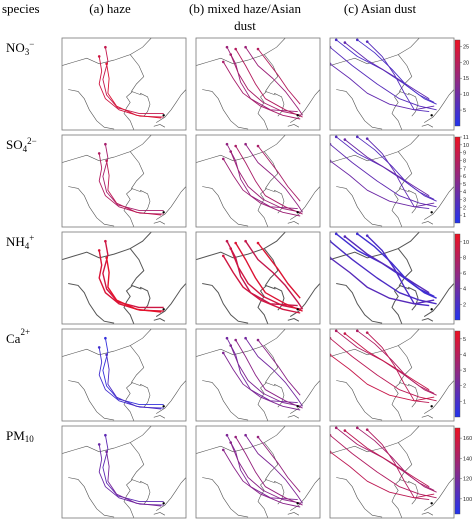  I want to click on colorbar-tick-label: 9, so click(464, 154).